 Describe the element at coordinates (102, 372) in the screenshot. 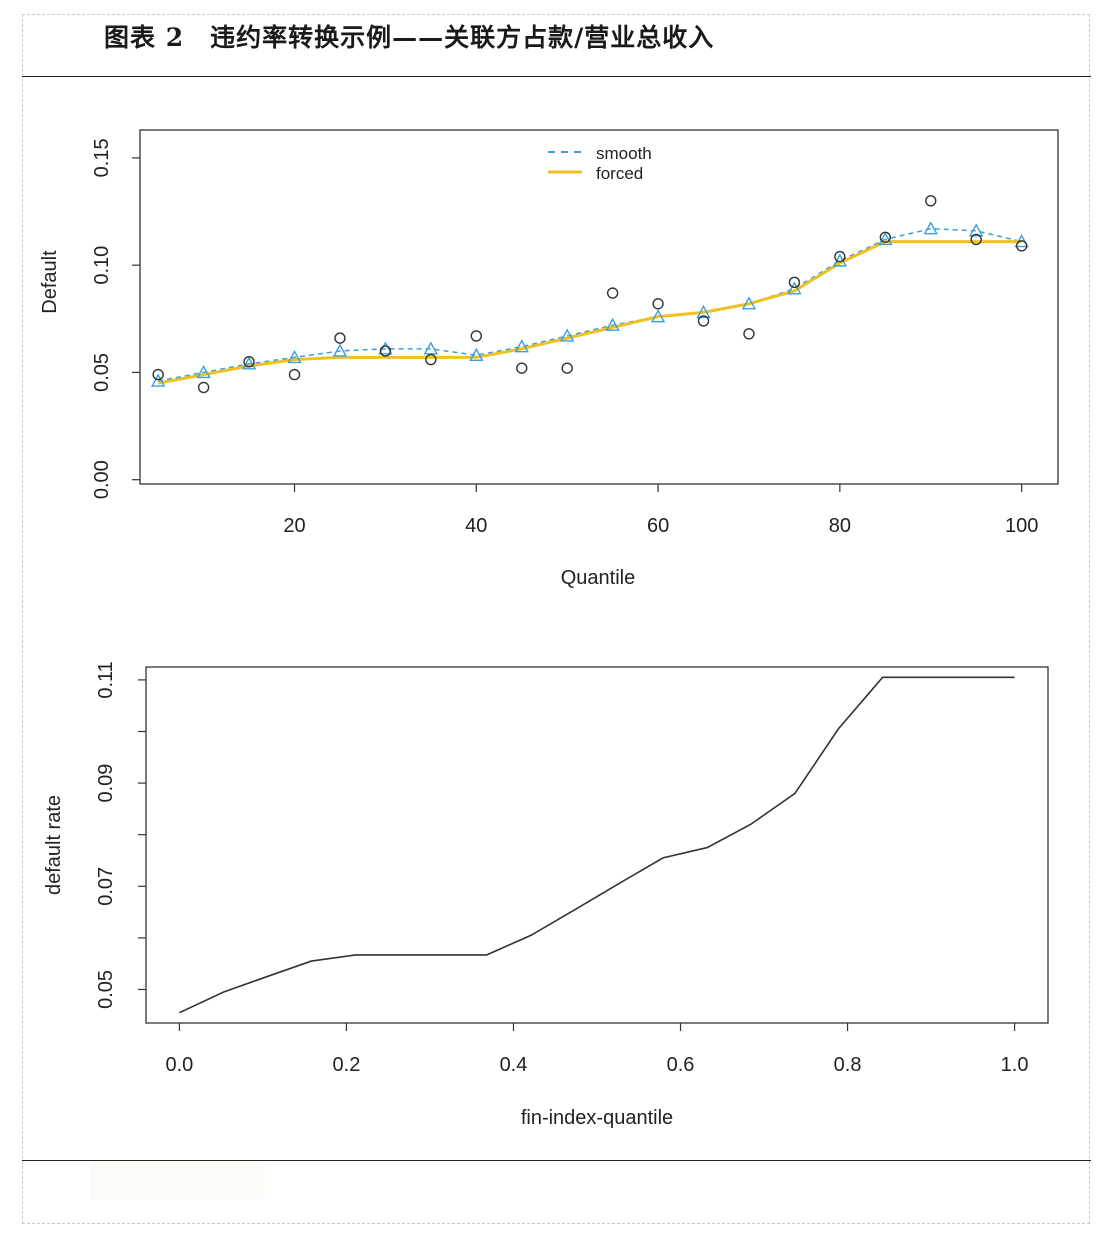

I see `y-tick-label-1: 0.05` at that location.